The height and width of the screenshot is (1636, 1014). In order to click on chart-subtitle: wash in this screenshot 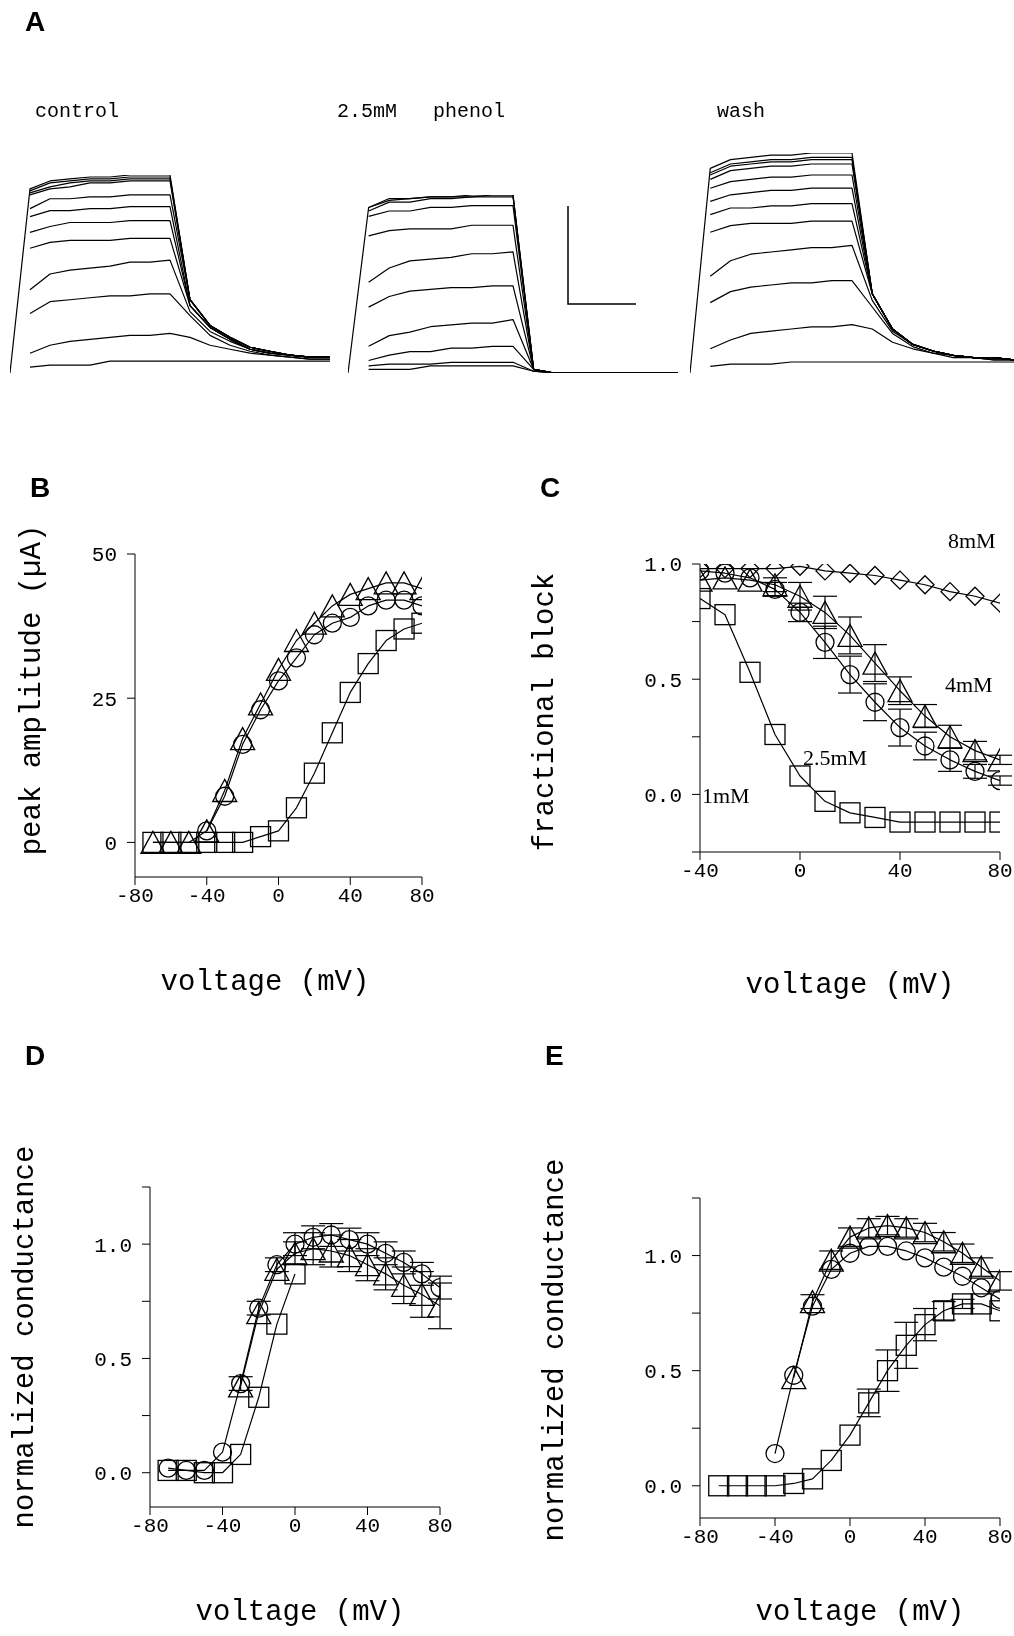, I will do `click(741, 111)`.